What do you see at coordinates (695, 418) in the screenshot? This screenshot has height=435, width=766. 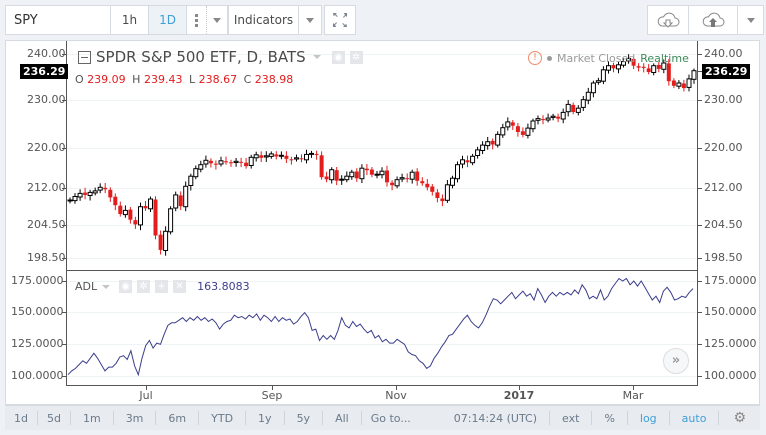 I see `auto-scale-toggle: auto` at bounding box center [695, 418].